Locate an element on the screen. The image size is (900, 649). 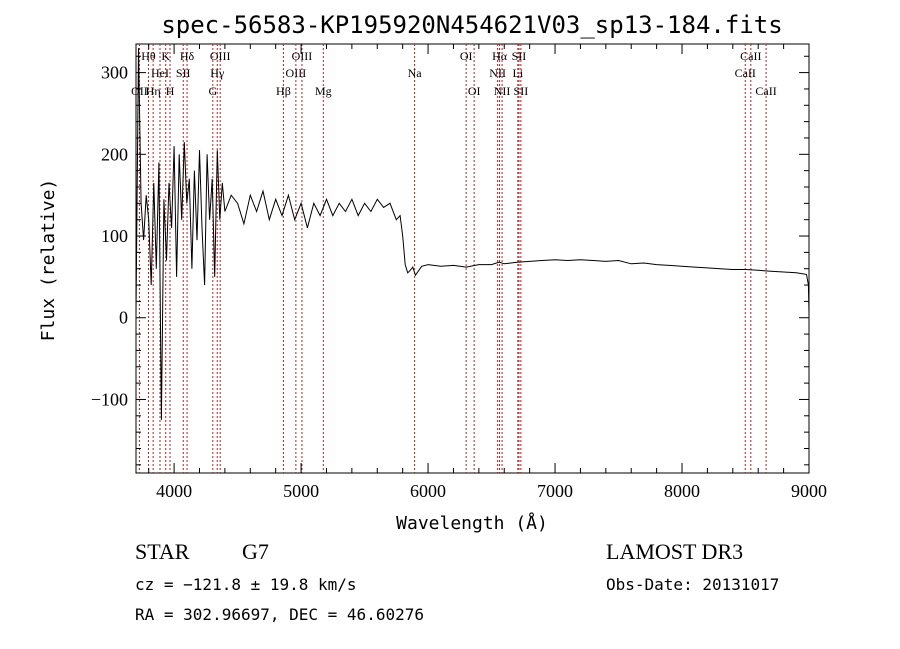
spectral-line-label: Li is located at coordinates (517, 73).